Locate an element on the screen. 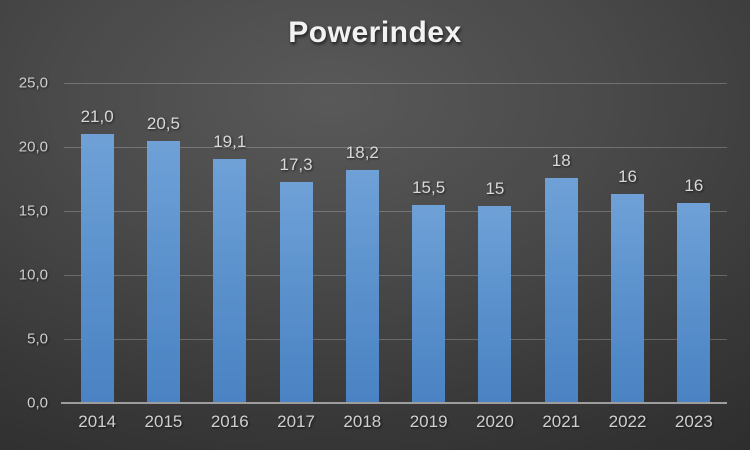 This screenshot has height=450, width=750. bar-2014 is located at coordinates (97, 268).